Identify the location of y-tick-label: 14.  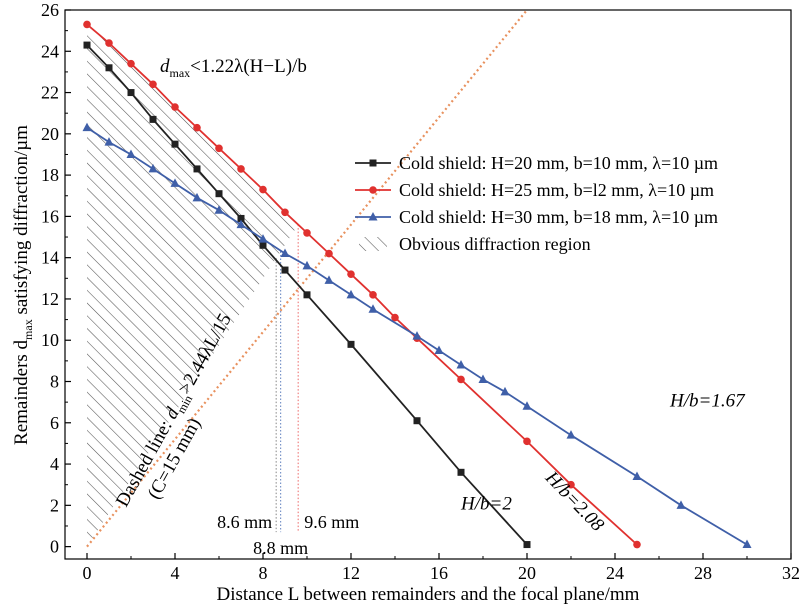
(50, 258).